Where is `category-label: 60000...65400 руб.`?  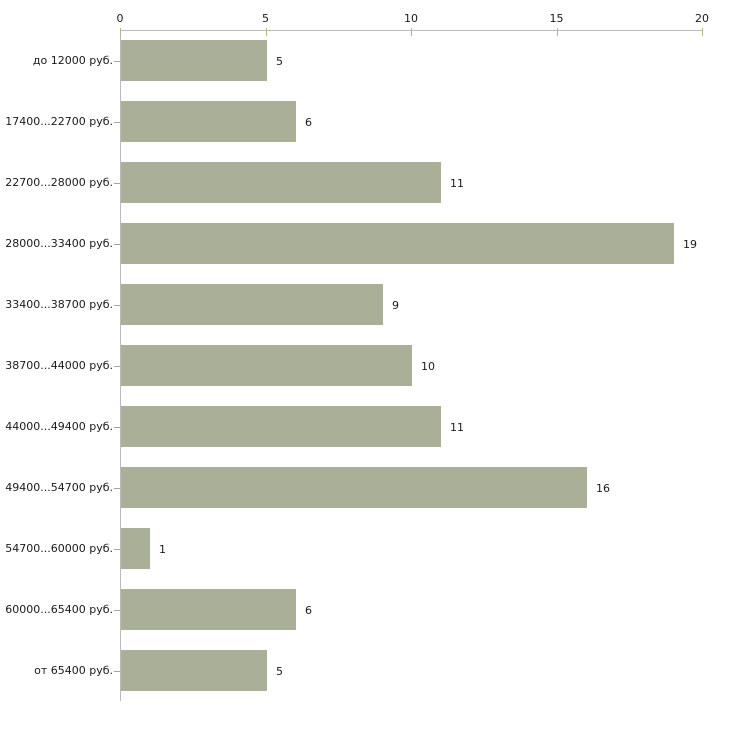
category-label: 60000...65400 руб. is located at coordinates (59, 609).